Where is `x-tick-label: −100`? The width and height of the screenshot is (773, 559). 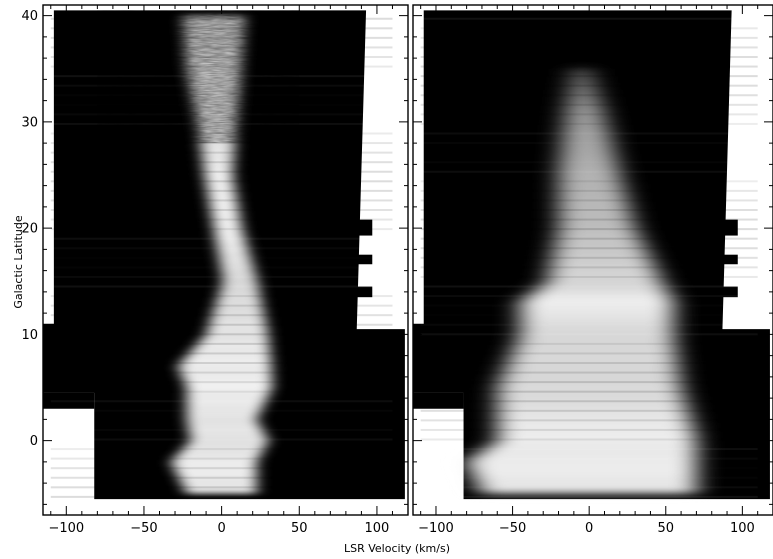
x-tick-label: −100 is located at coordinates (436, 528).